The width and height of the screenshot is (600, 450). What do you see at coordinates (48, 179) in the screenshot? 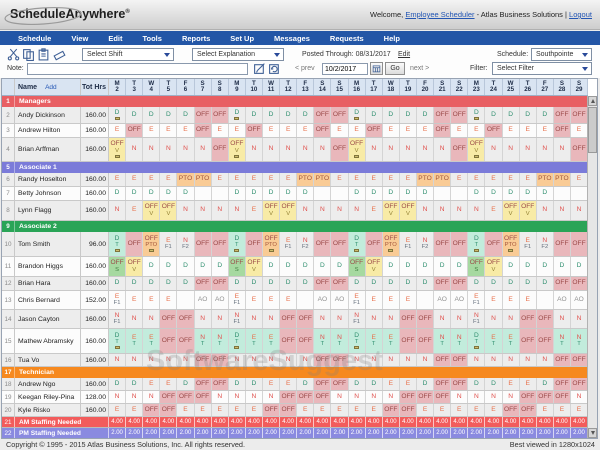
I see `employee-name: Randy Hoselton` at bounding box center [48, 179].